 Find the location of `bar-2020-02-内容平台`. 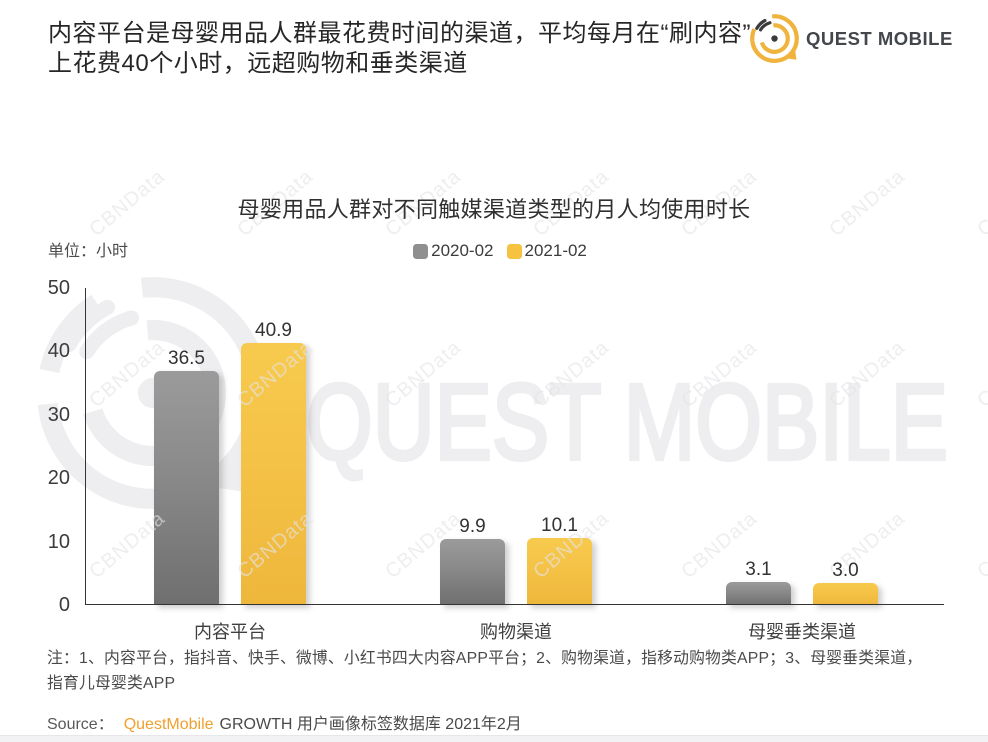

bar-2020-02-内容平台 is located at coordinates (186, 488).